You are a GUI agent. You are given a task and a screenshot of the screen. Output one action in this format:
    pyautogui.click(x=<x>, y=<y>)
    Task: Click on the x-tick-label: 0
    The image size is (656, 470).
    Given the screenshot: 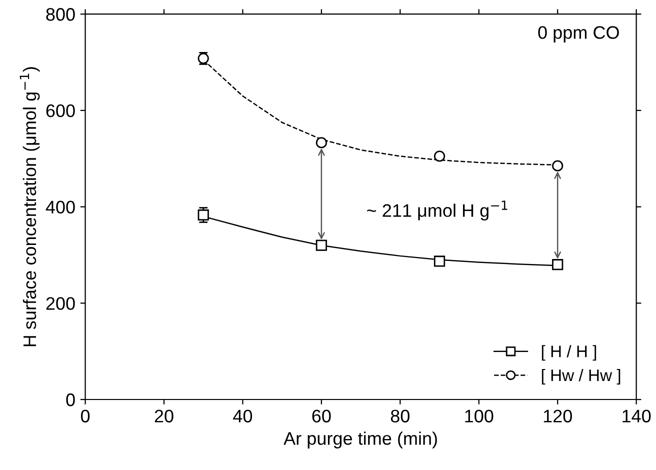 What is the action you would take?
    pyautogui.click(x=85, y=416)
    